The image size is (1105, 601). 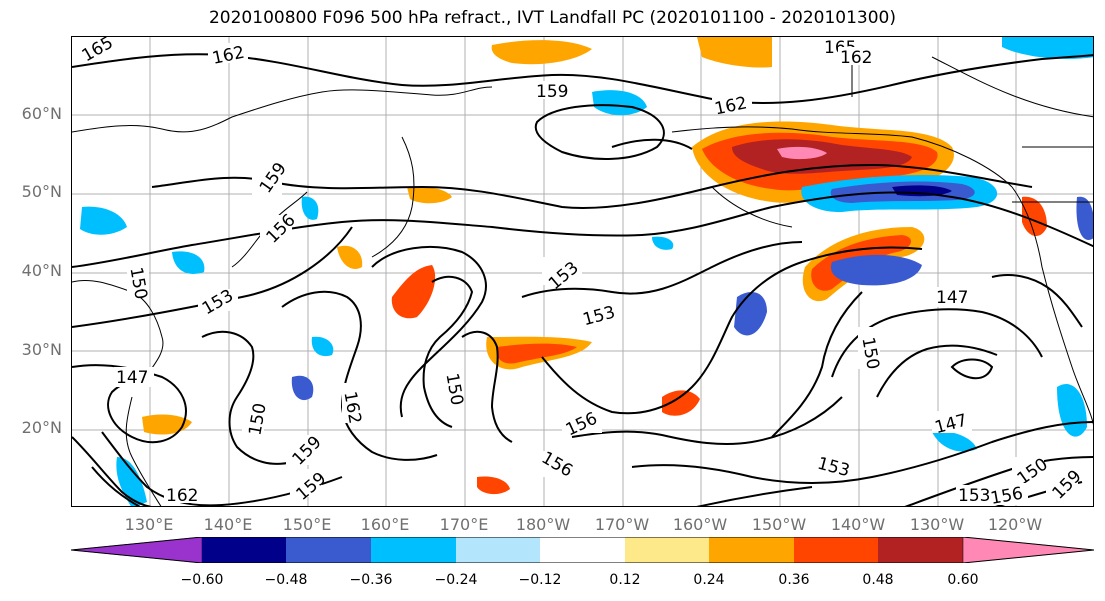 What do you see at coordinates (149, 524) in the screenshot?
I see `lon-label-130e: 130°E` at bounding box center [149, 524].